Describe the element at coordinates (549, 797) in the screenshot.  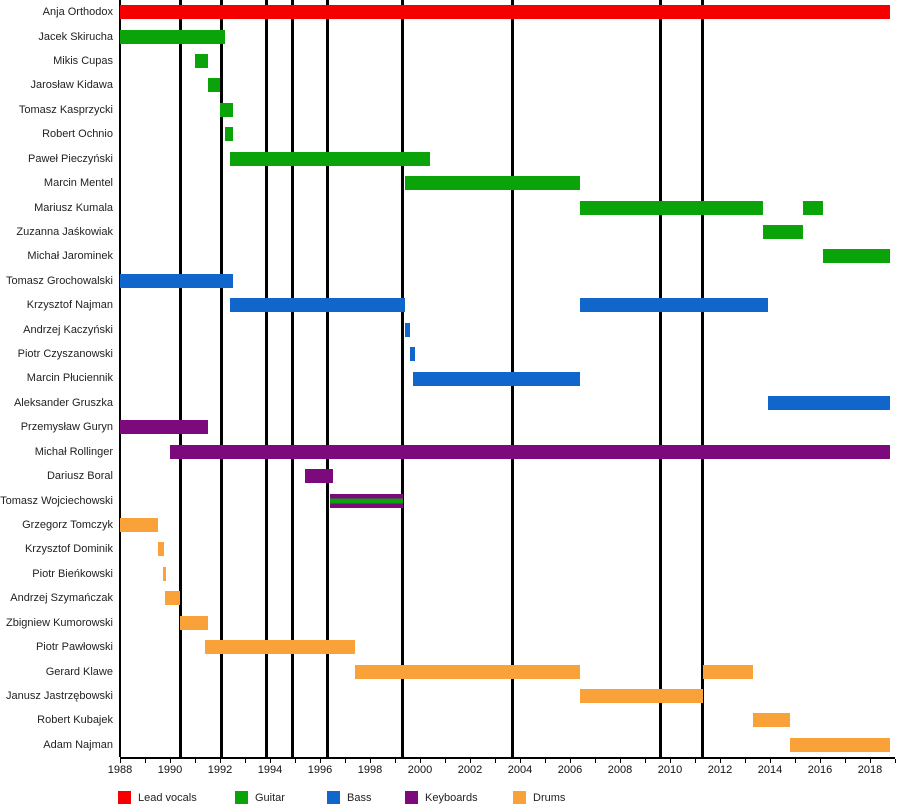
I see `legend-label: Drums` at that location.